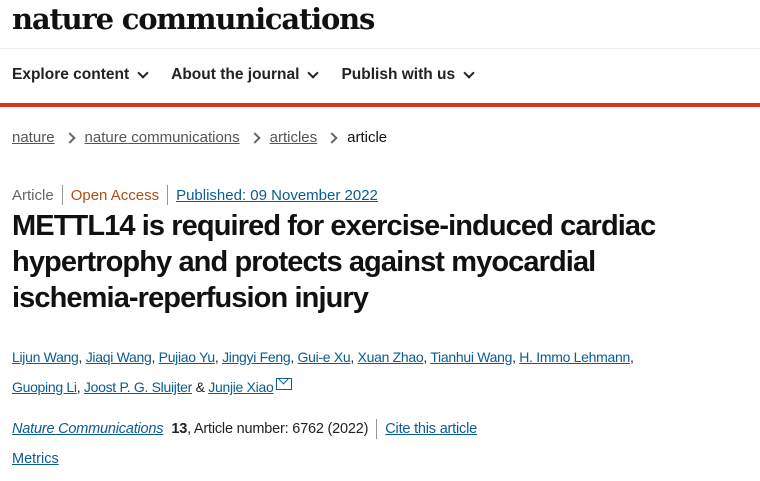 Image resolution: width=760 pixels, height=481 pixels. What do you see at coordinates (35, 459) in the screenshot?
I see `metrics-link: Metrics` at bounding box center [35, 459].